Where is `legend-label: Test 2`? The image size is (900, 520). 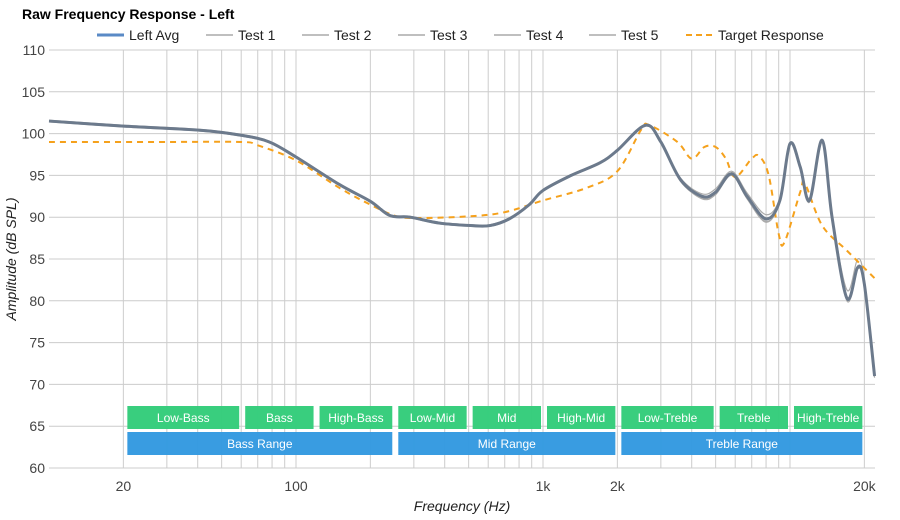 legend-label: Test 2 is located at coordinates (353, 35).